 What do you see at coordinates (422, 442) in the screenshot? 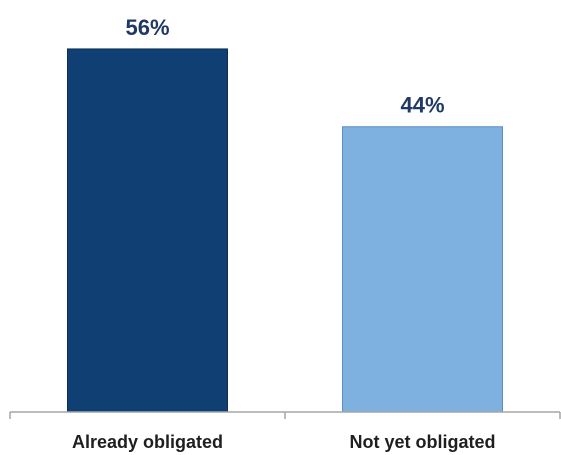
I see `x-tick-label-not-yet-obligated: Not yet obligated` at bounding box center [422, 442].